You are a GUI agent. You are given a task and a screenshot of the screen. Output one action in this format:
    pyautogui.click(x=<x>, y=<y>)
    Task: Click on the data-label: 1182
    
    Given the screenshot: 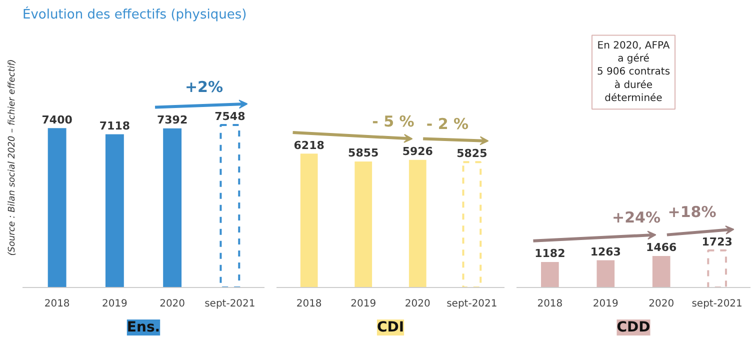 What is the action you would take?
    pyautogui.click(x=550, y=253)
    